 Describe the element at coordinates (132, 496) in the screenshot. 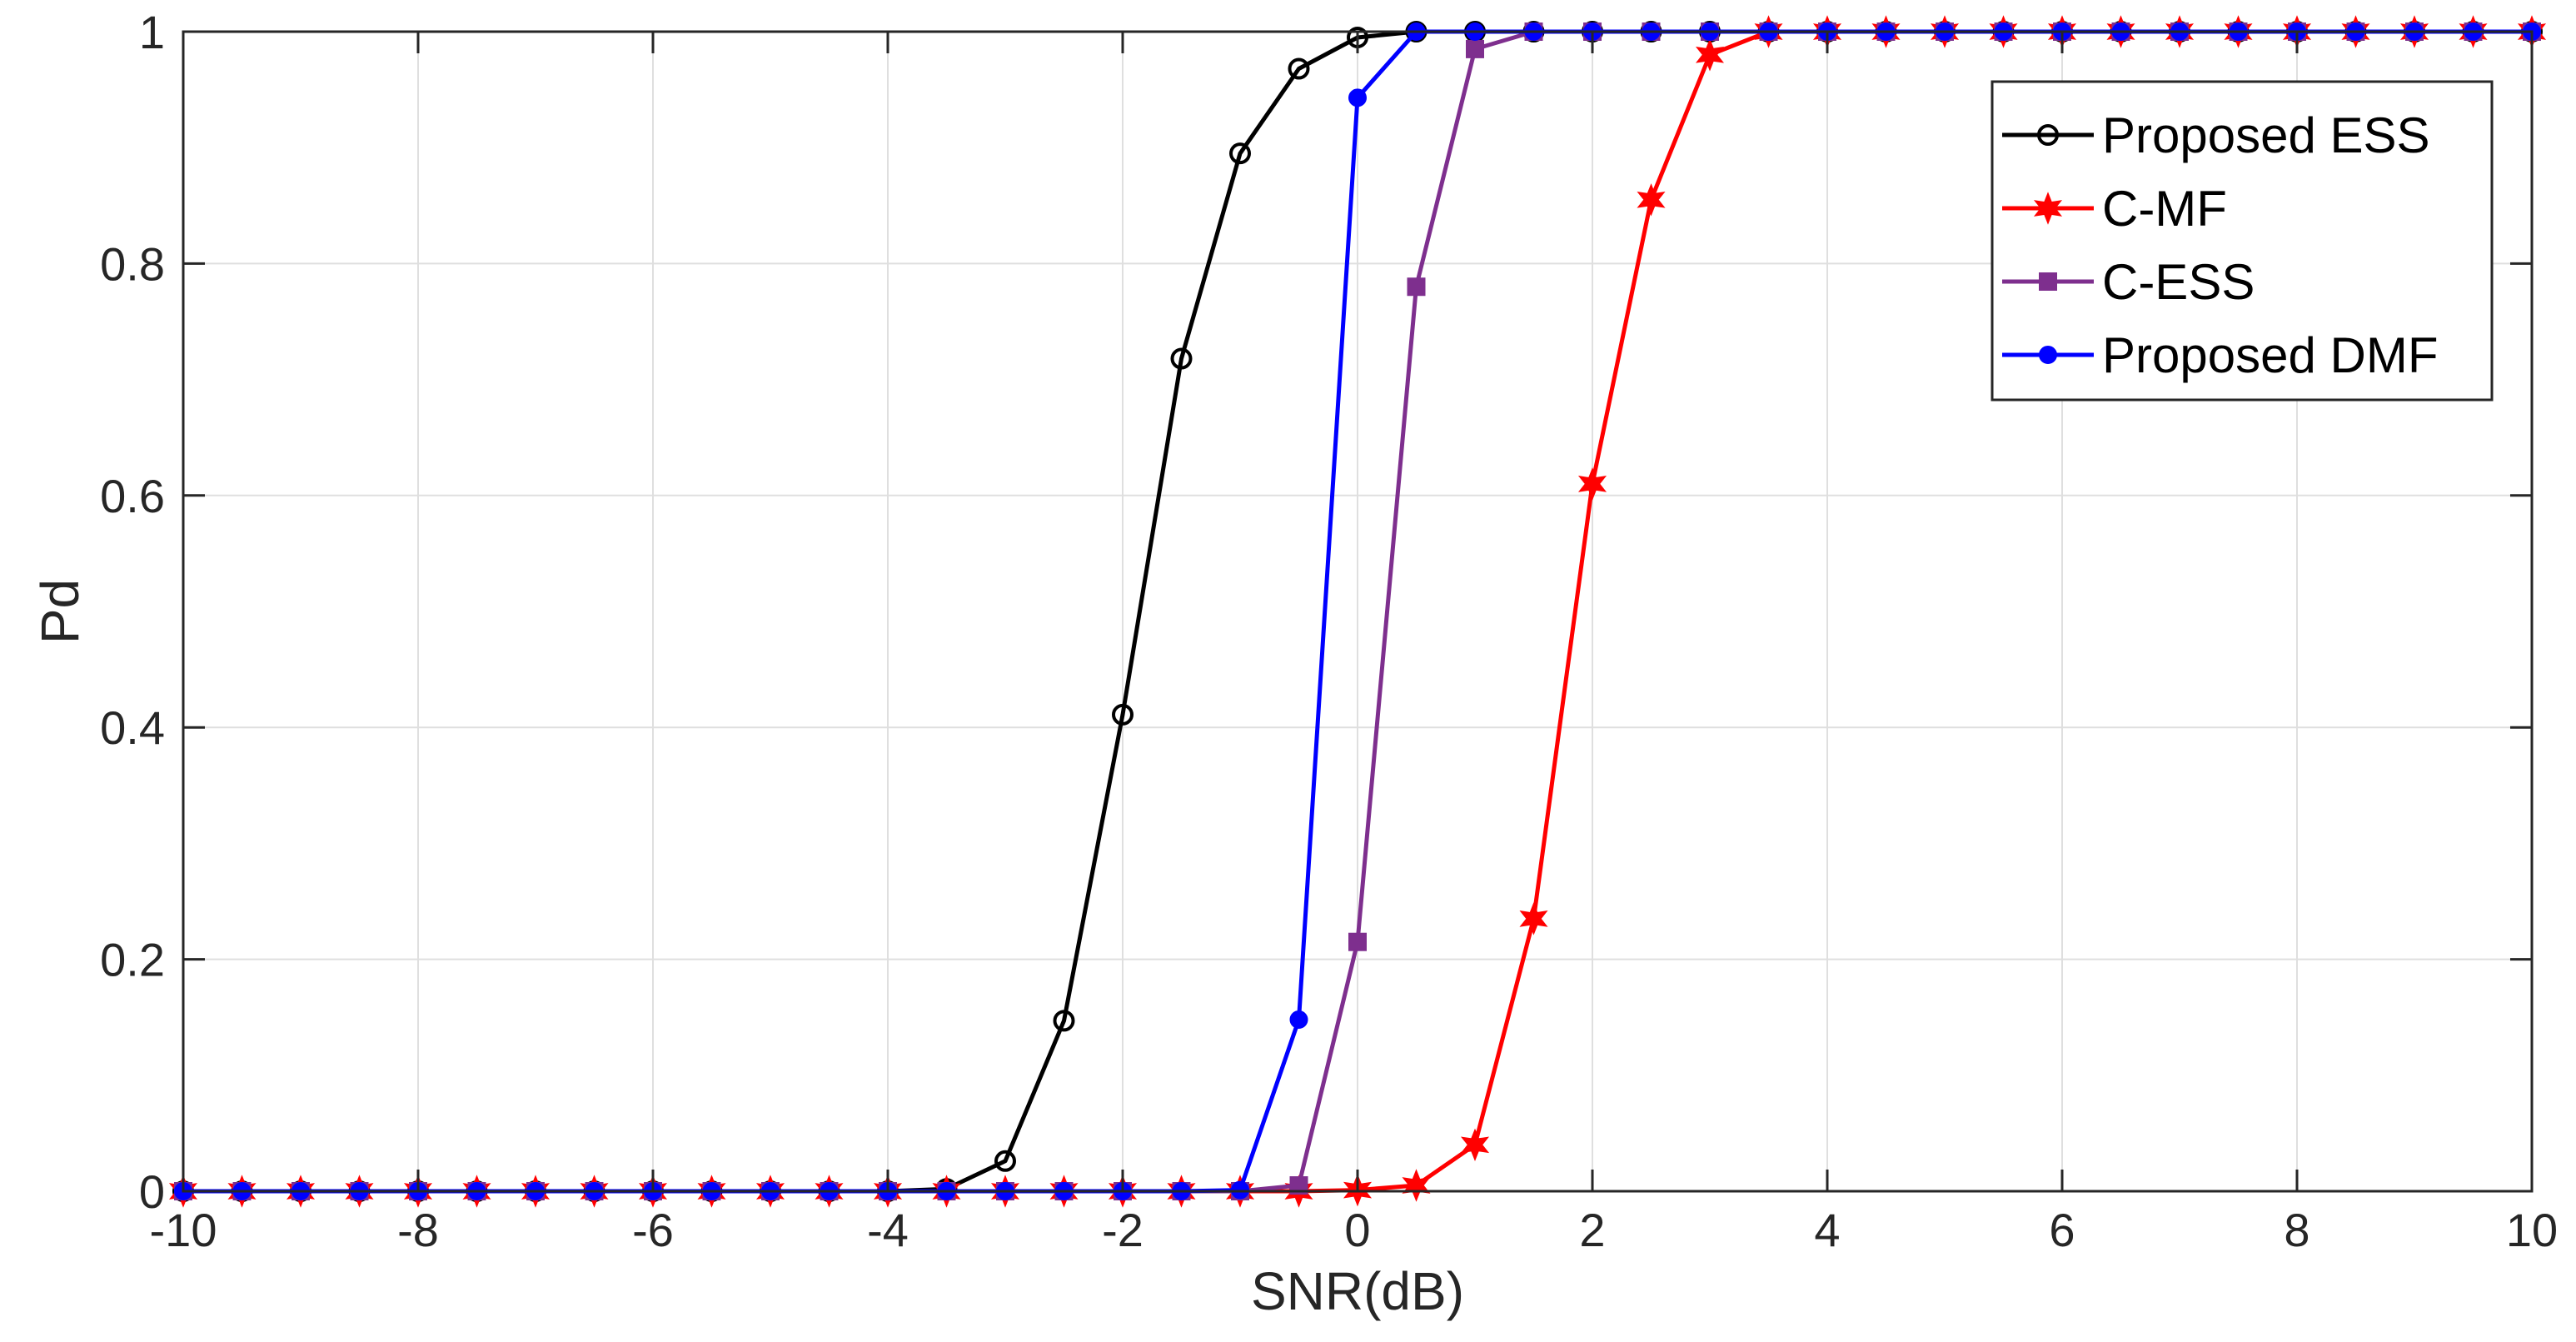

I see `y-tick-label: 0.6` at that location.